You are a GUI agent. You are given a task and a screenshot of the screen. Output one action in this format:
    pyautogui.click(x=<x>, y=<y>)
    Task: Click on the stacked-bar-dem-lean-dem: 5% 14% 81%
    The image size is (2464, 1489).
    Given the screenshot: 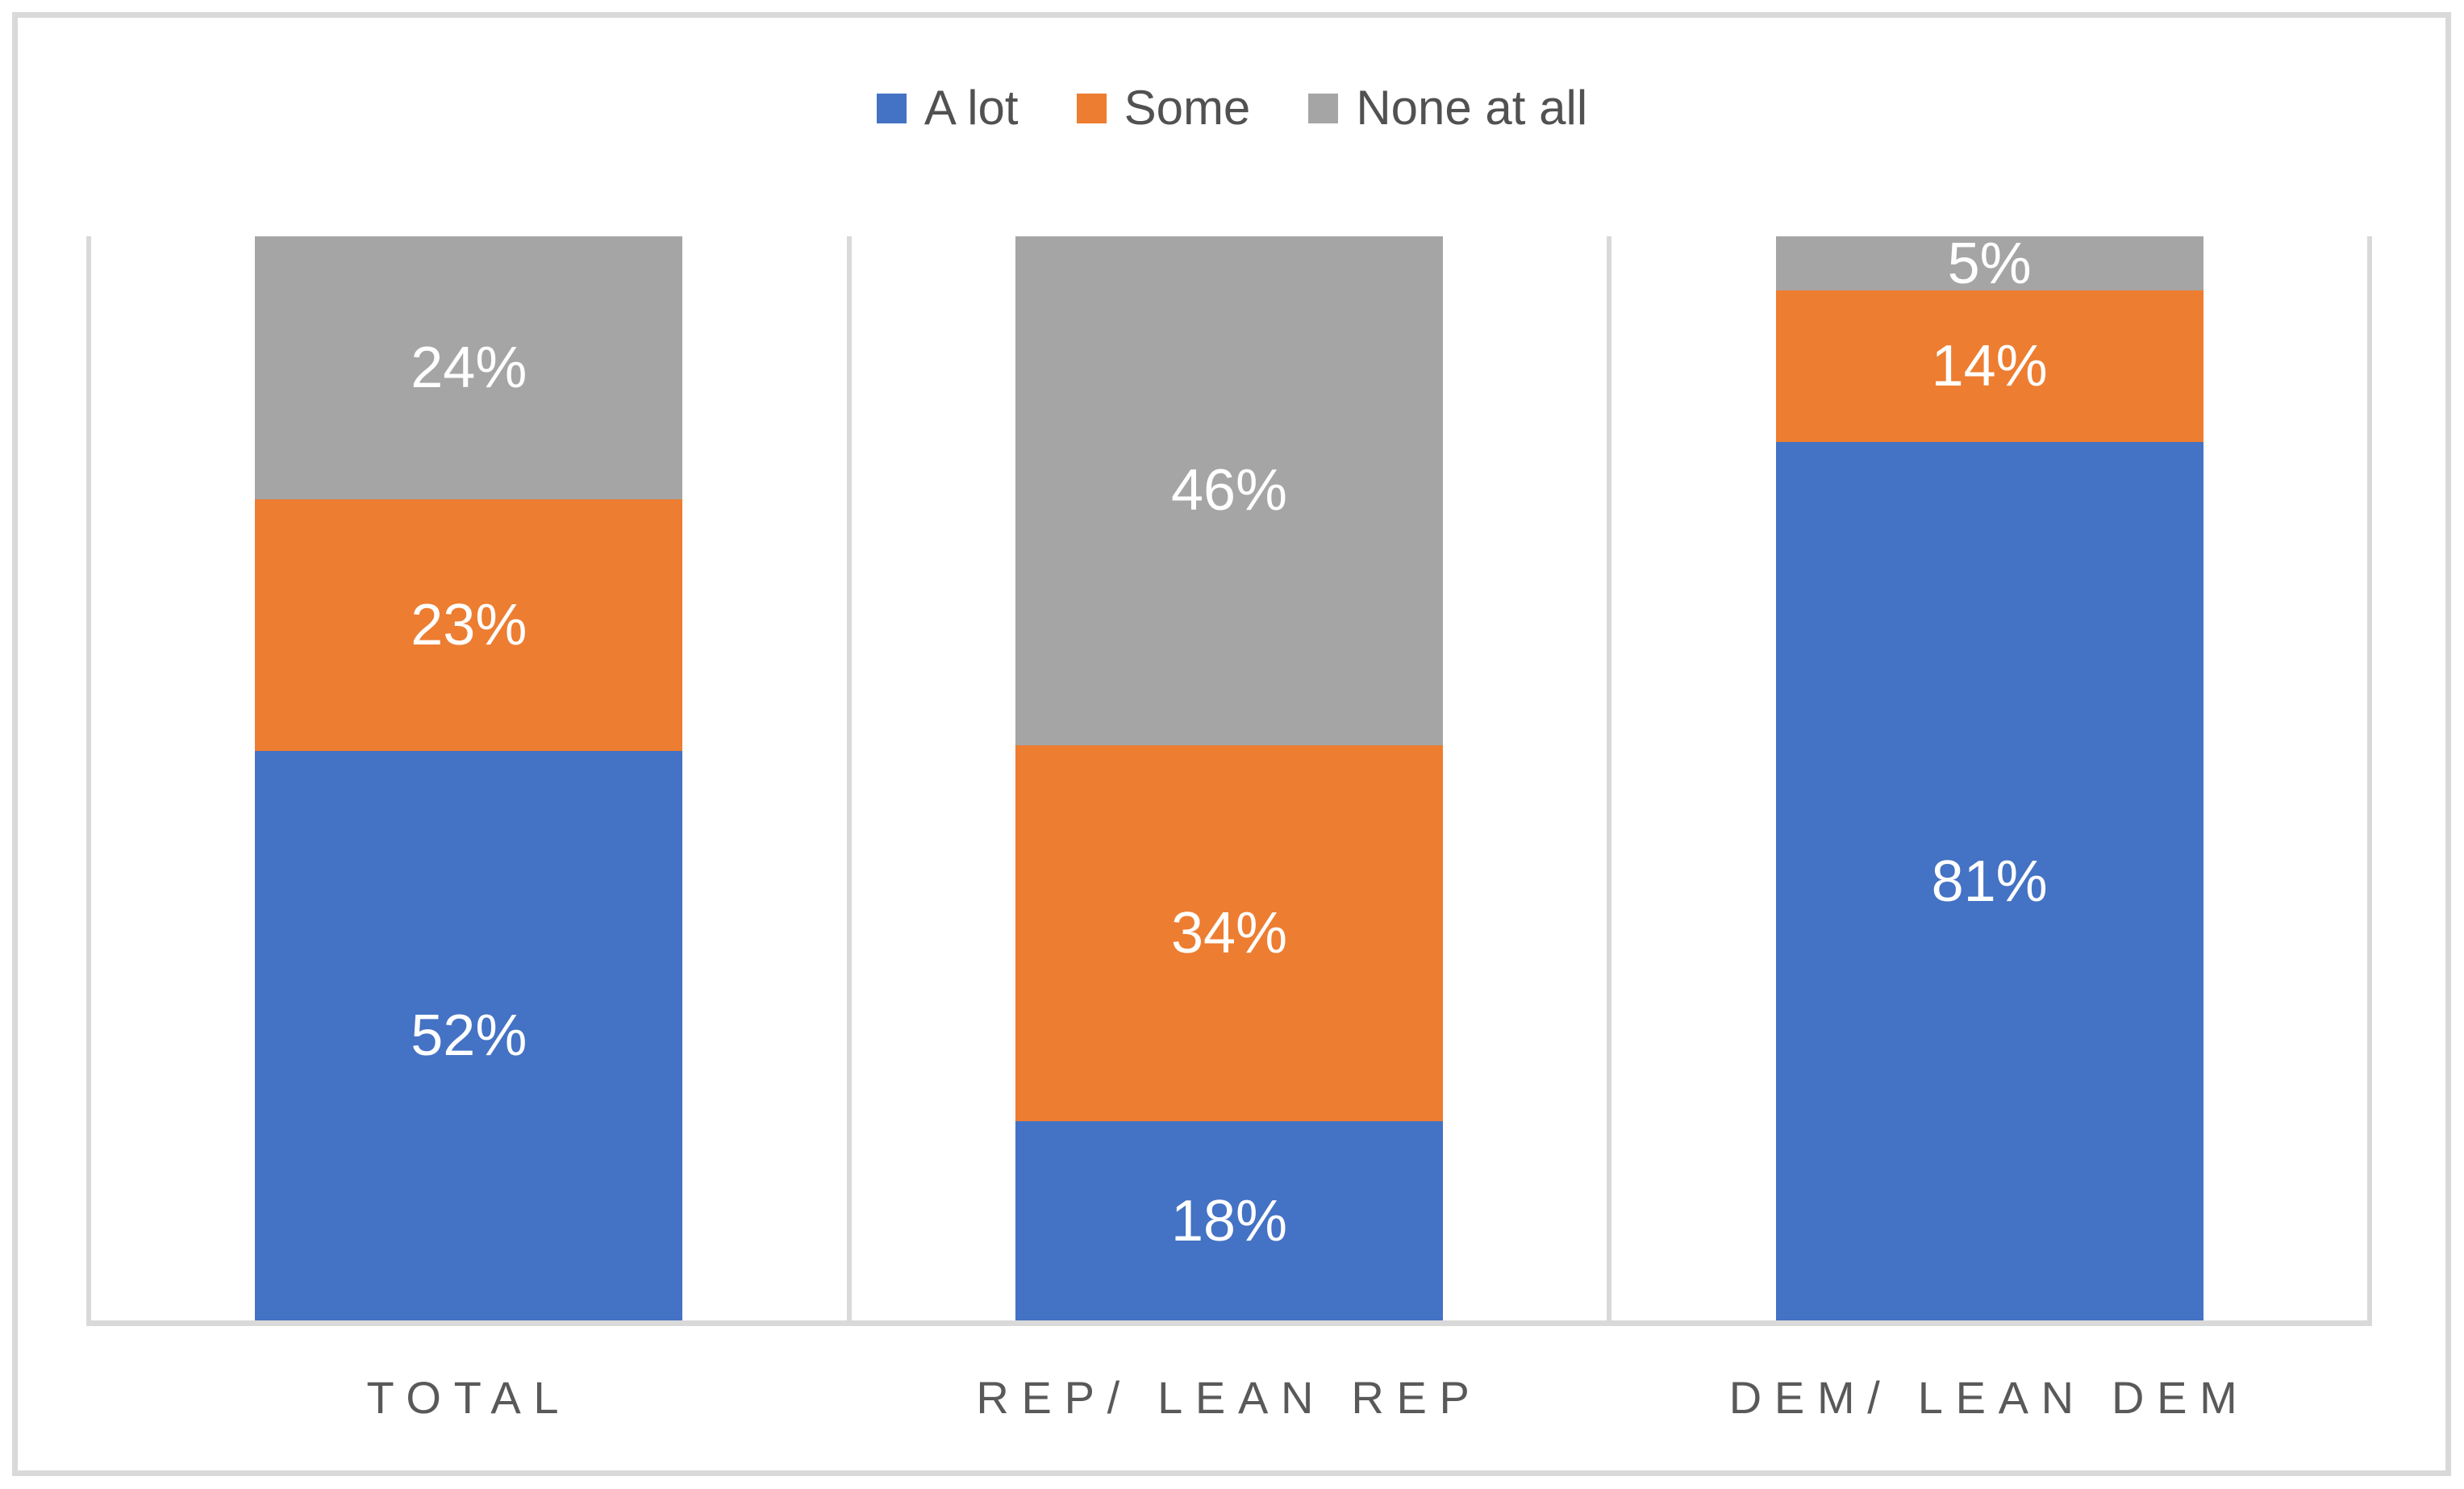 What is the action you would take?
    pyautogui.click(x=1989, y=775)
    